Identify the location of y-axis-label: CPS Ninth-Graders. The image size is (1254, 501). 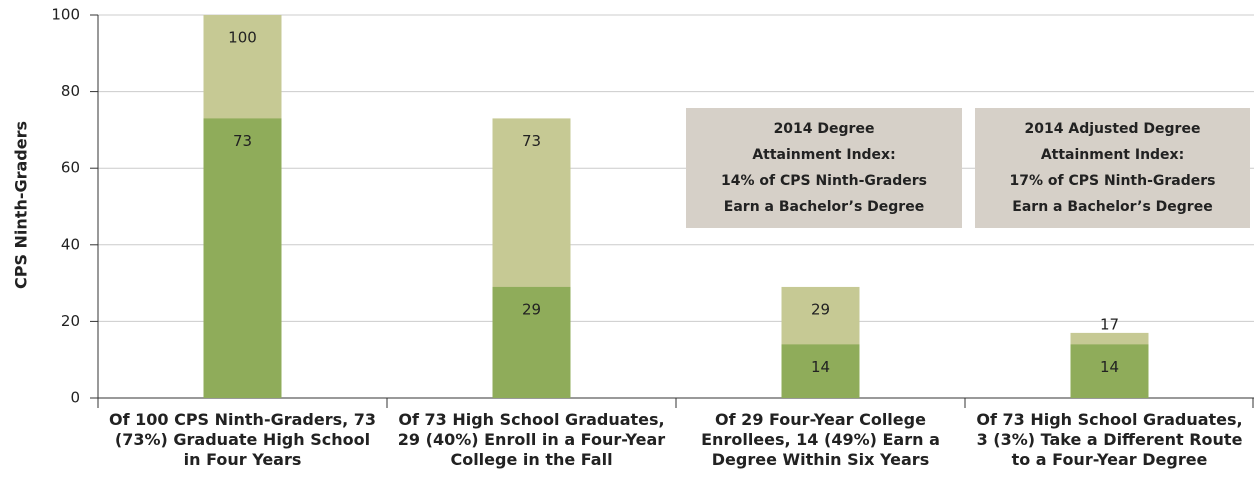
(21, 205).